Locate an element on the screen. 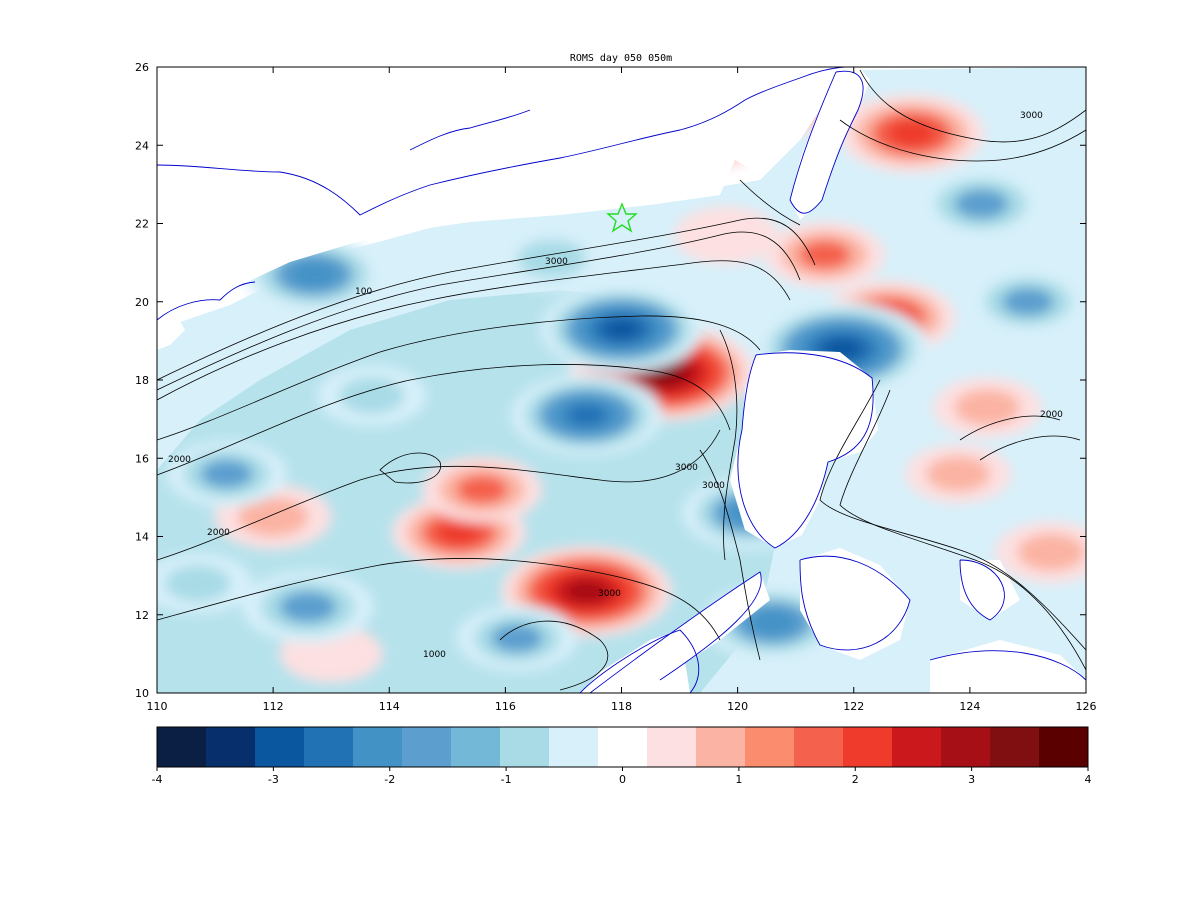 The height and width of the screenshot is (904, 1200). colorbar-tick-label: -1 is located at coordinates (506, 779).